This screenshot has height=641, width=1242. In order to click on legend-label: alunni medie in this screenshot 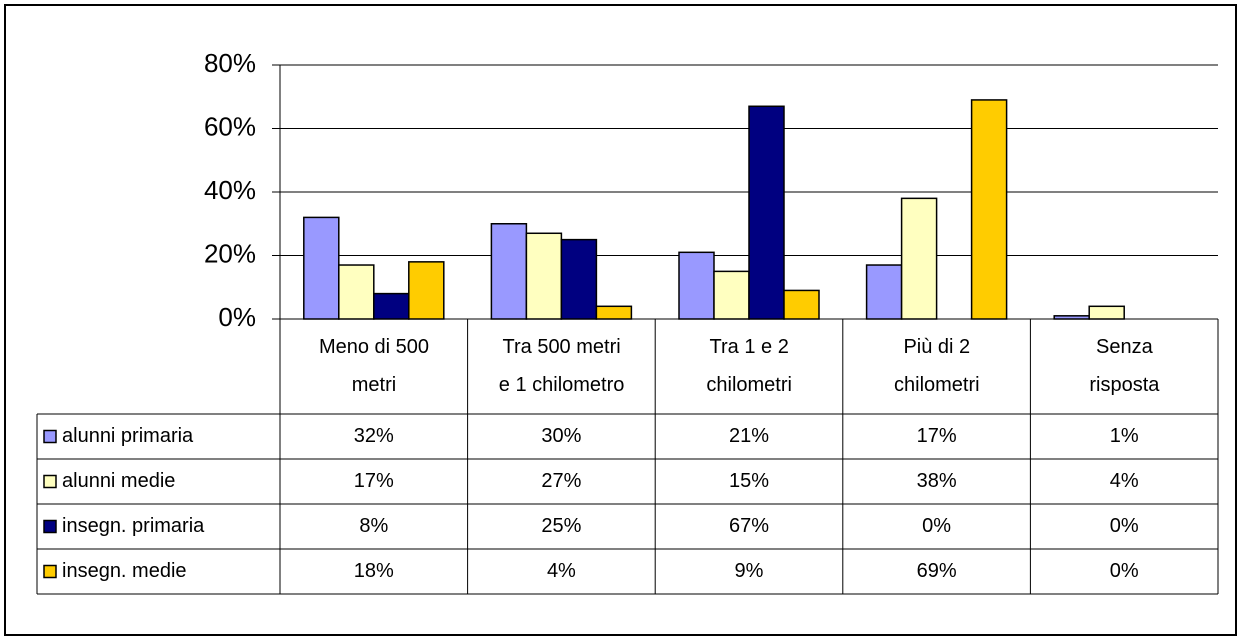, I will do `click(118, 481)`.